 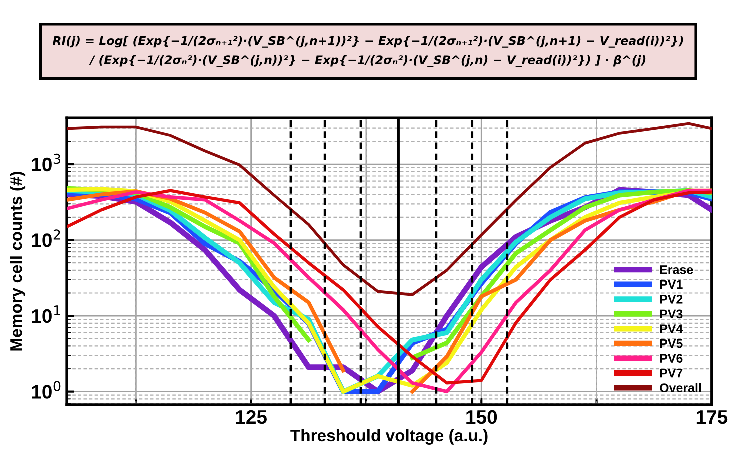 What do you see at coordinates (46, 163) in the screenshot?
I see `y-tick-label: 10$^{3}$` at bounding box center [46, 163].